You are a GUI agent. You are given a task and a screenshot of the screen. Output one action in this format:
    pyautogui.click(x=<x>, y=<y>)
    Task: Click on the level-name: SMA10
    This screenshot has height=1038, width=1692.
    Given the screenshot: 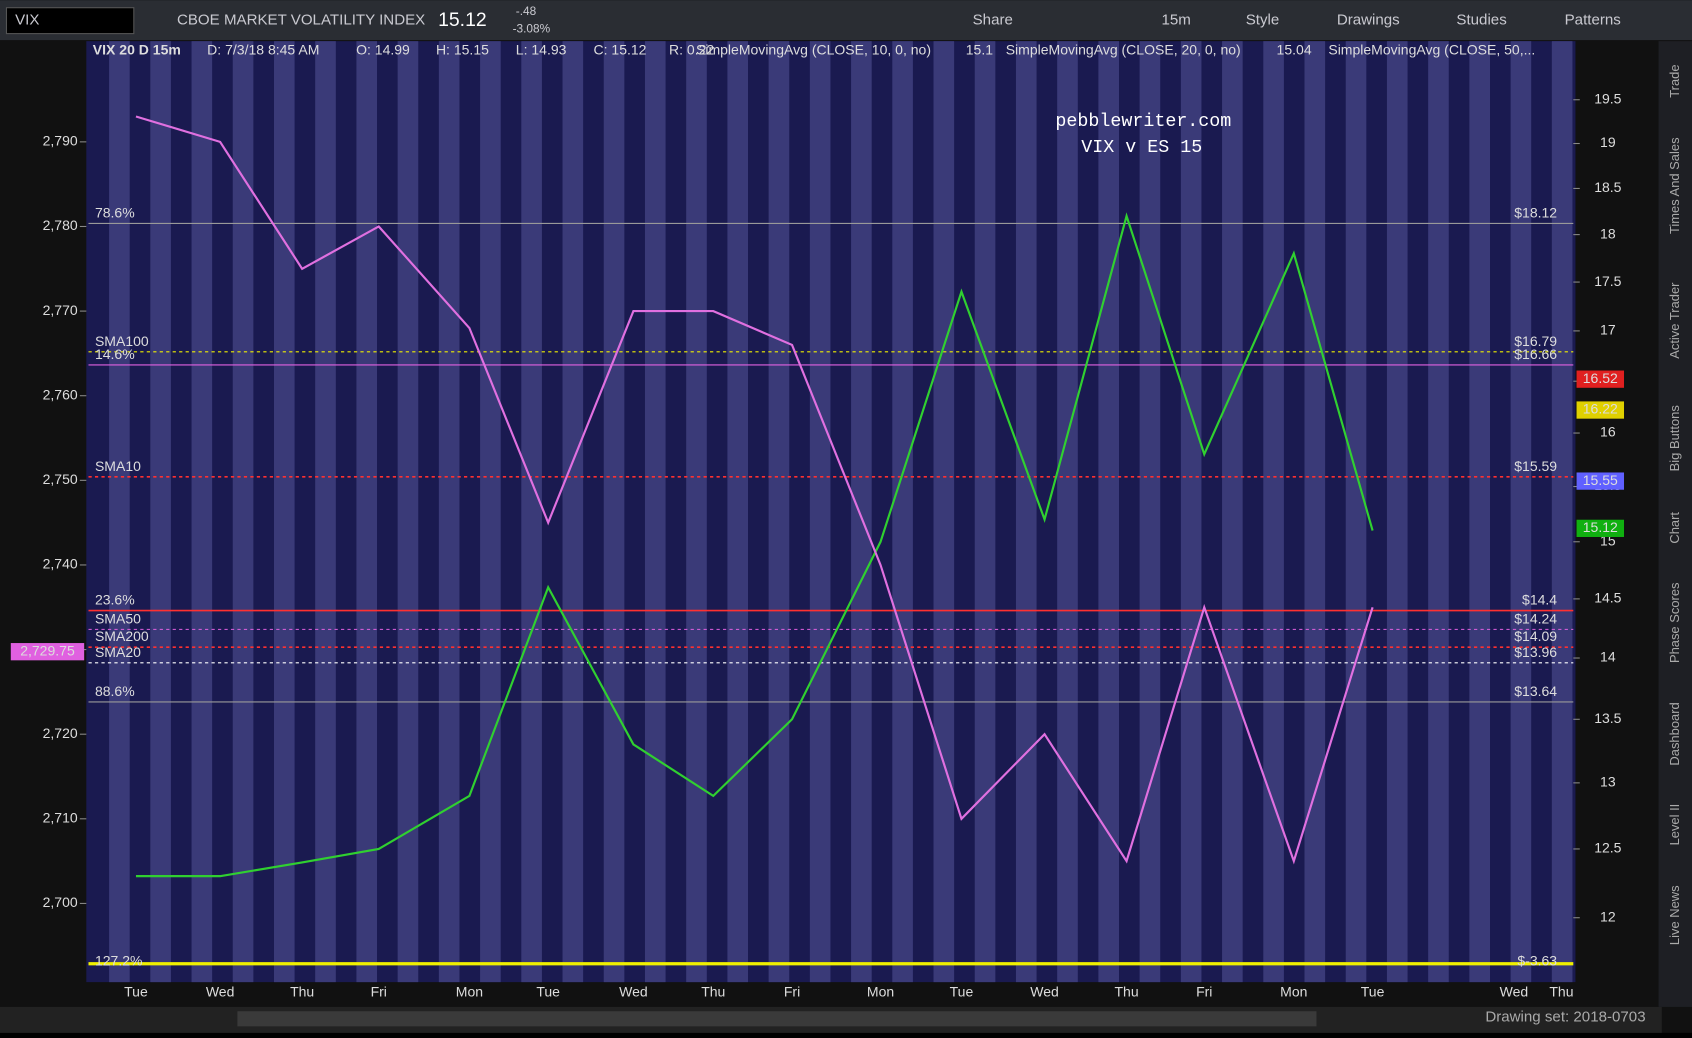 What is the action you would take?
    pyautogui.click(x=118, y=466)
    